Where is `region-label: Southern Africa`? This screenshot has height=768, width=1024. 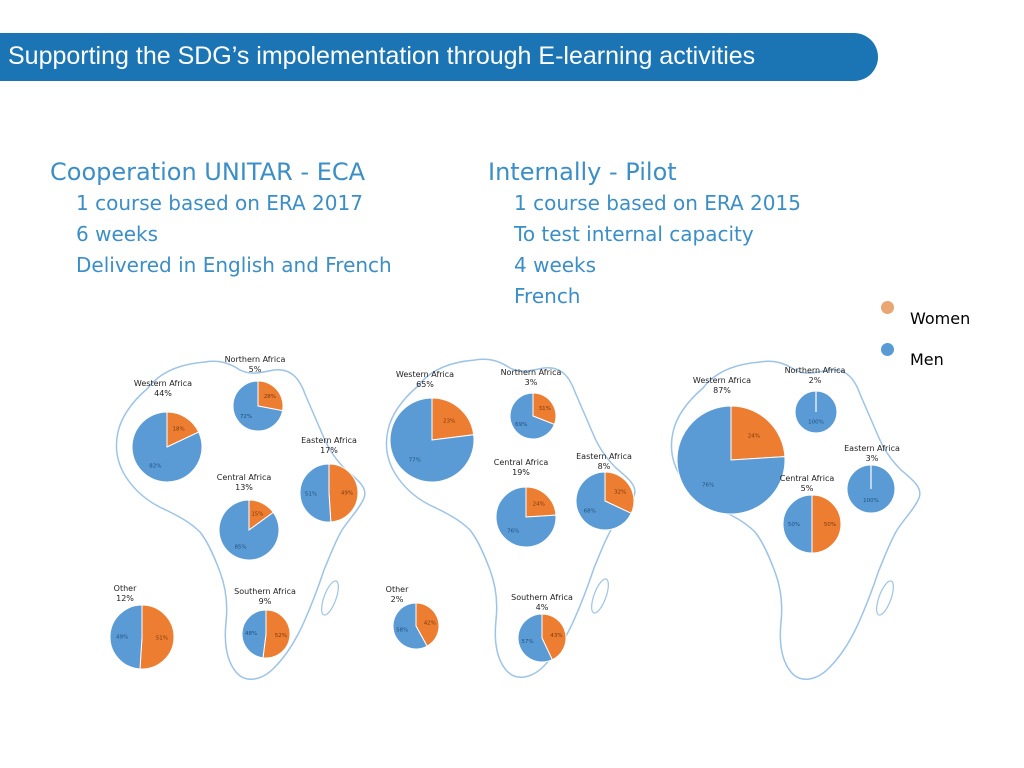 region-label: Southern Africa is located at coordinates (542, 597).